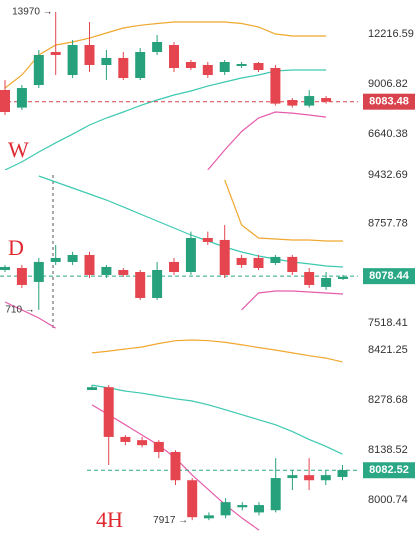 The height and width of the screenshot is (539, 417). I want to click on panel-label: D, so click(16, 247).